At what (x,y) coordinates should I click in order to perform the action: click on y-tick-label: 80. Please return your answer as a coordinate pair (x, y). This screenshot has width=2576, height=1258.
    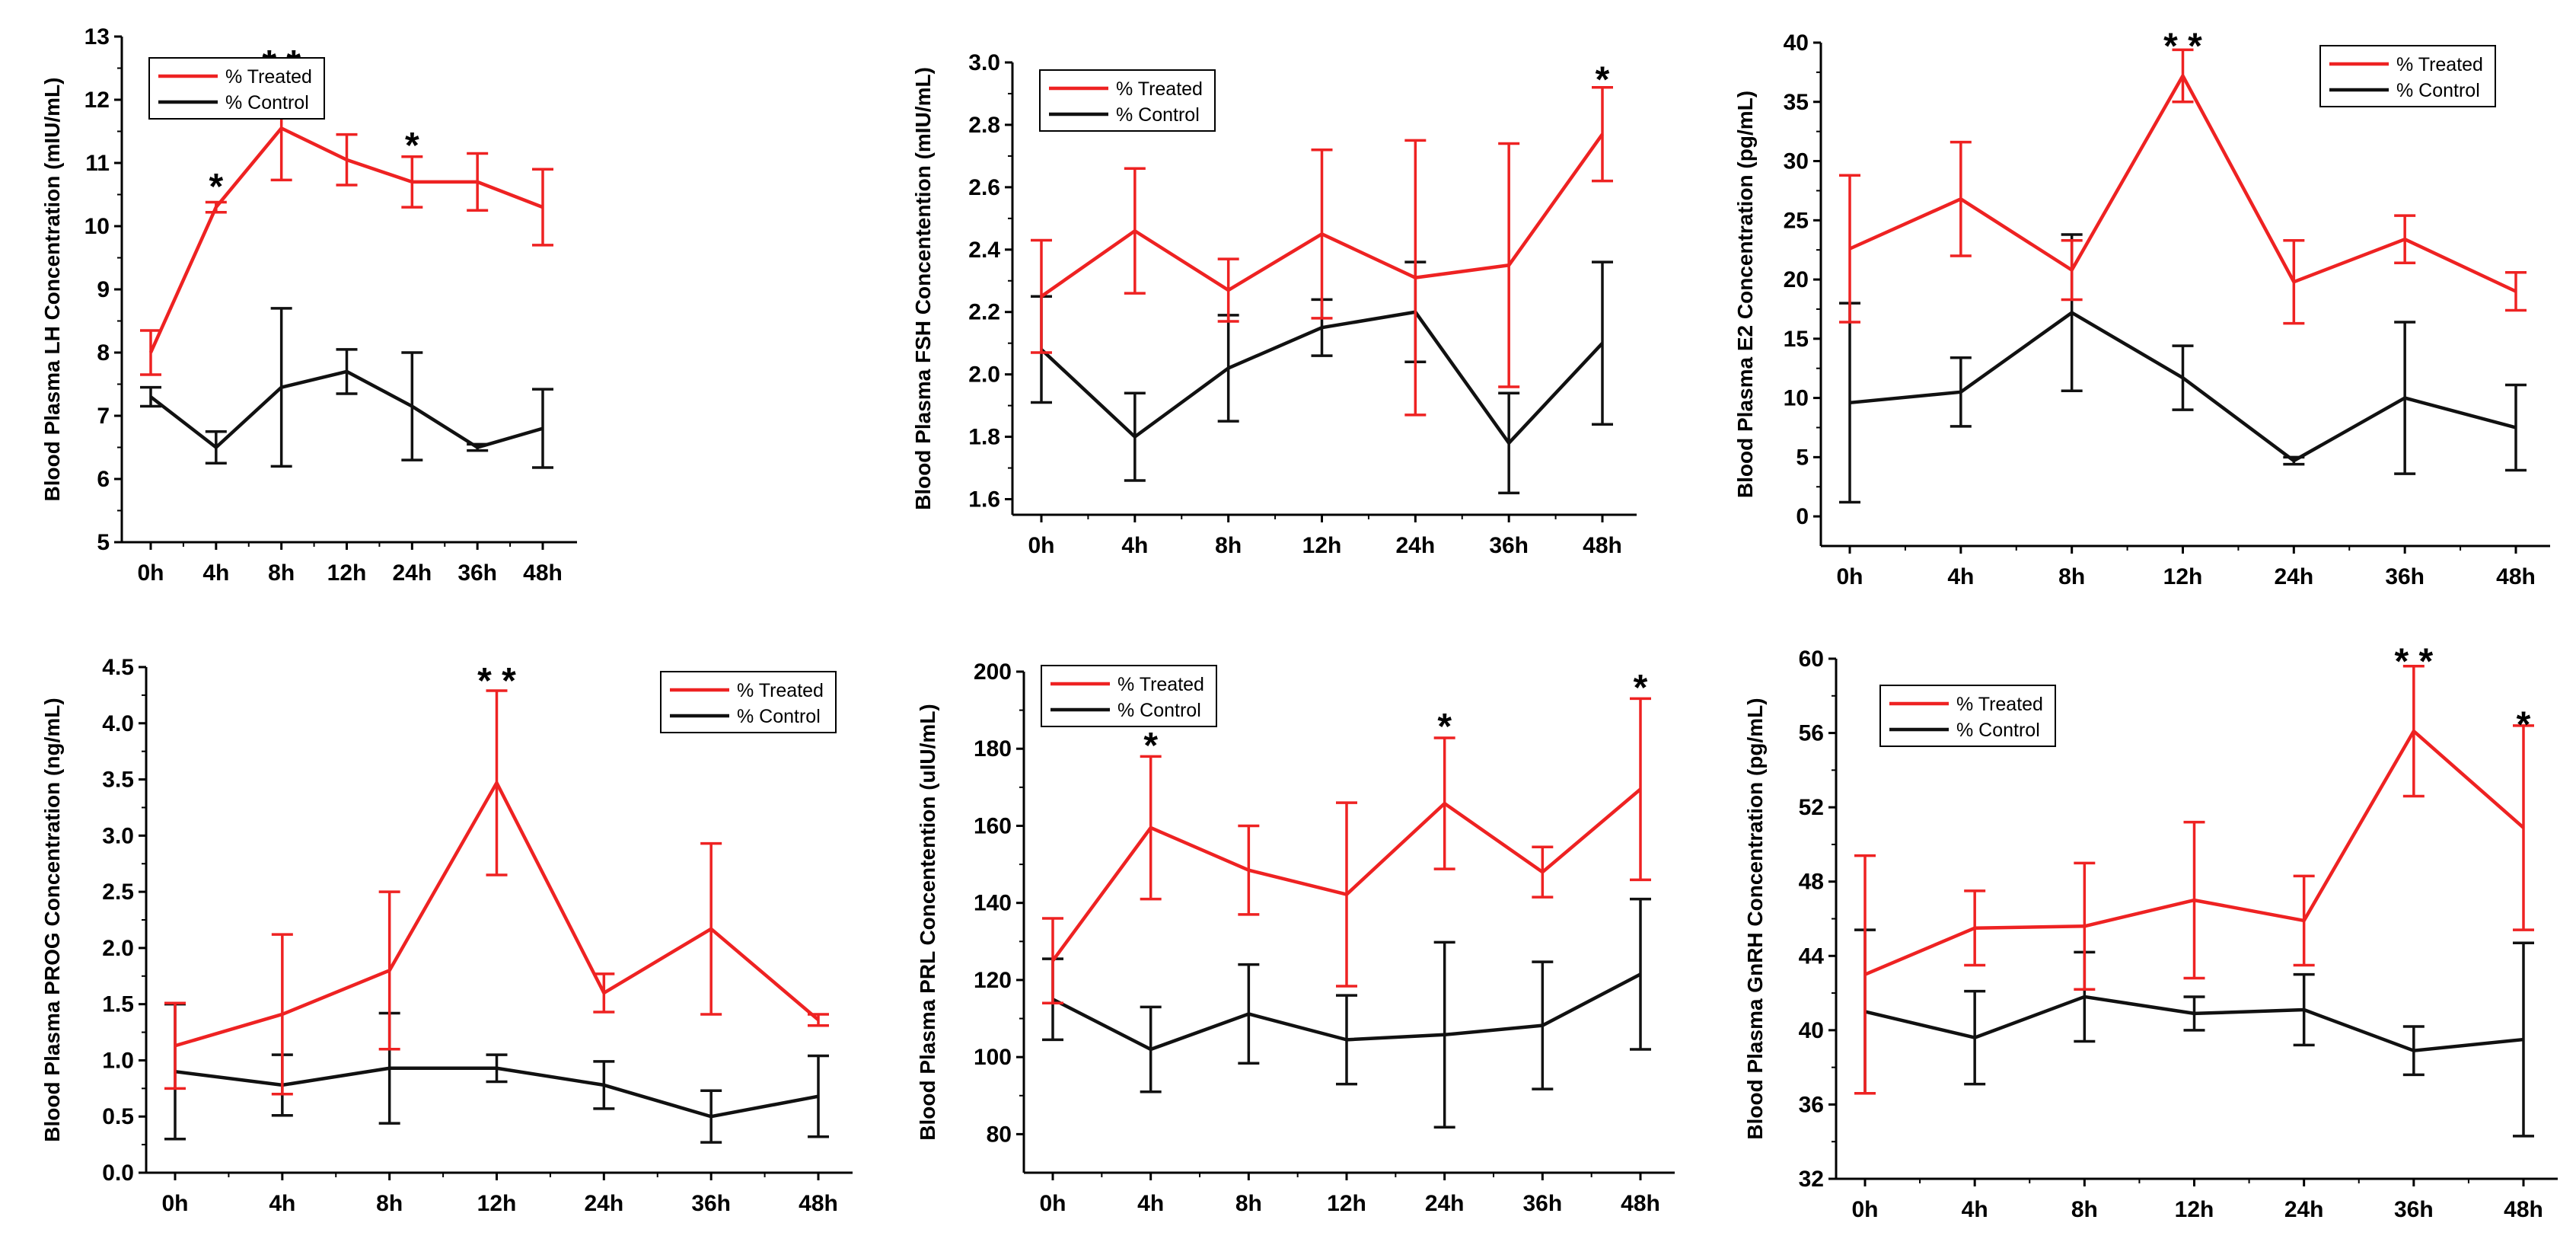
    Looking at the image, I should click on (999, 1134).